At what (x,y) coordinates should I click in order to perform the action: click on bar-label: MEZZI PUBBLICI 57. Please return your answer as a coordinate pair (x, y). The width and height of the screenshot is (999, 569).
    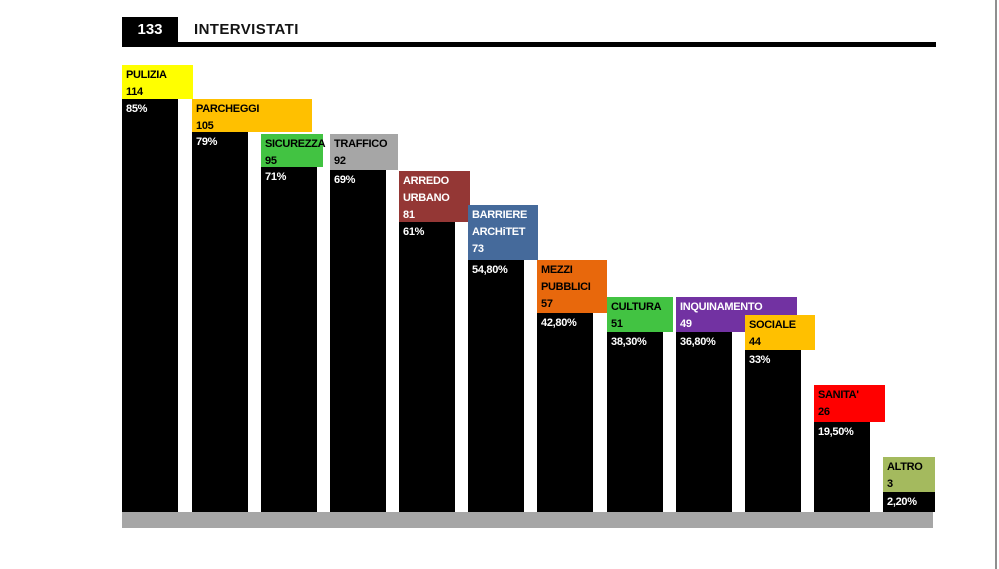
    Looking at the image, I should click on (572, 286).